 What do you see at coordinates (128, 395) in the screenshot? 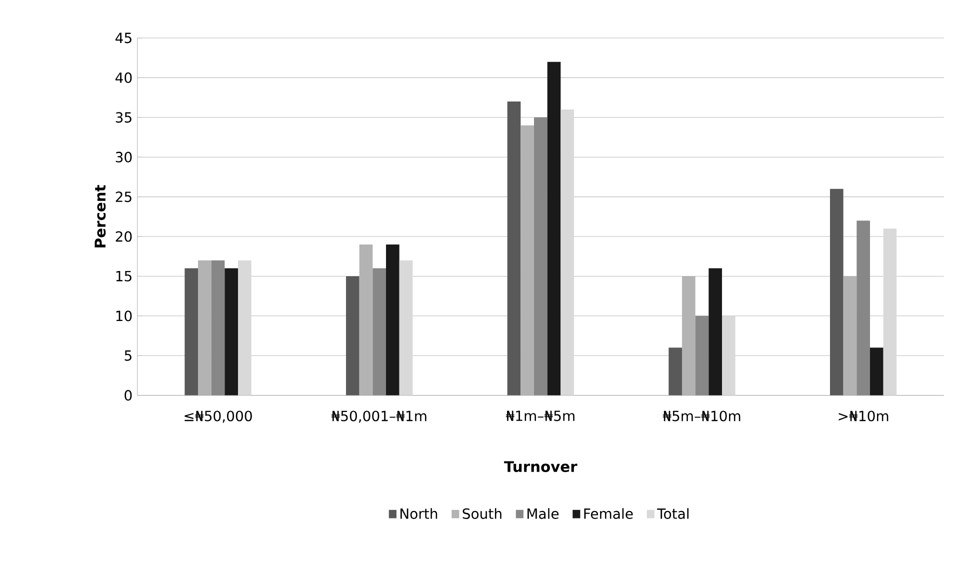
I see `y-tick-label: 0` at bounding box center [128, 395].